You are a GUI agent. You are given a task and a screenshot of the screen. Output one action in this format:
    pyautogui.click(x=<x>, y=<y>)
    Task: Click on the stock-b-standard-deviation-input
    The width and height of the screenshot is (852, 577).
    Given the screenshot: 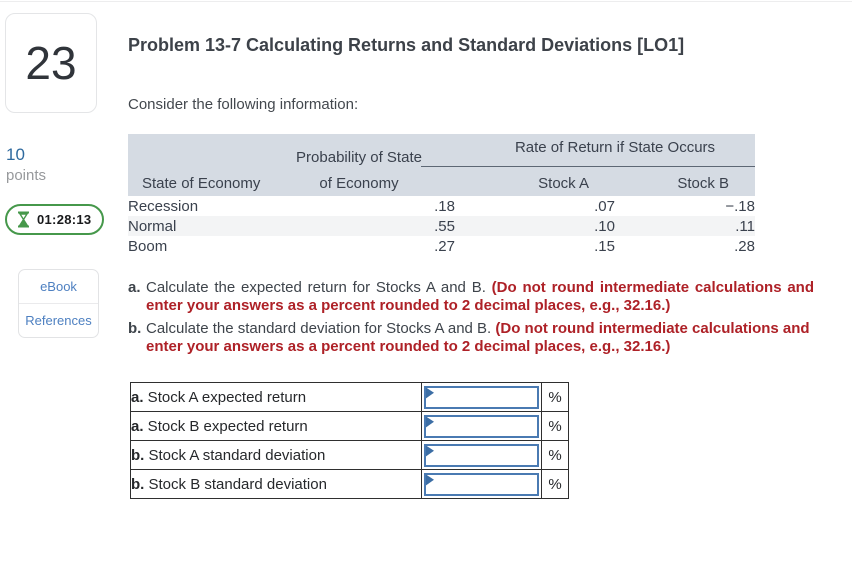 What is the action you would take?
    pyautogui.click(x=481, y=484)
    